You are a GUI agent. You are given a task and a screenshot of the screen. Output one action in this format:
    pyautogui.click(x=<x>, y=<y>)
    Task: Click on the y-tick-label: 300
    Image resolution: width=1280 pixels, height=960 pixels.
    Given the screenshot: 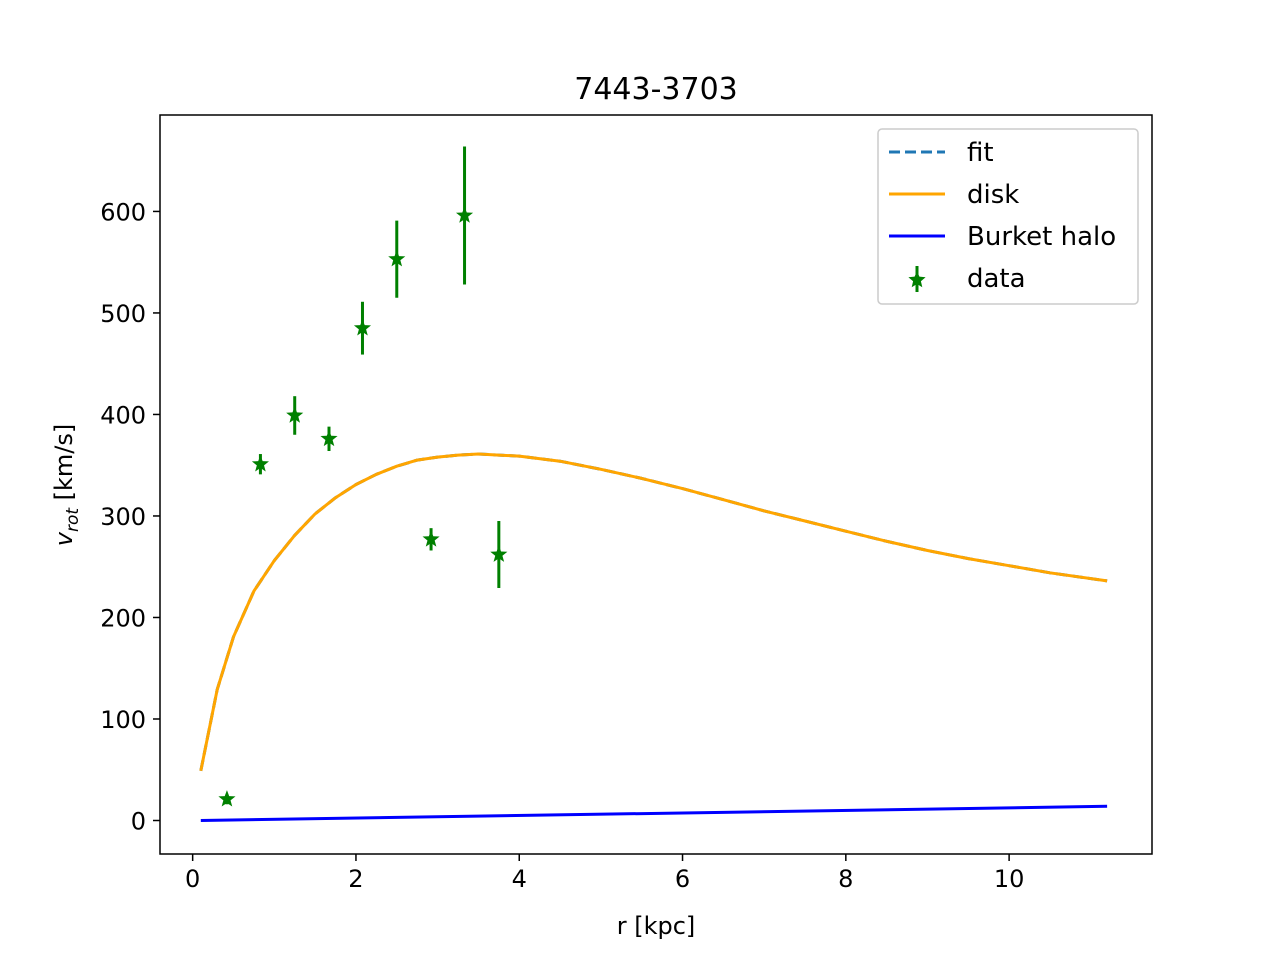 What is the action you would take?
    pyautogui.click(x=123, y=517)
    